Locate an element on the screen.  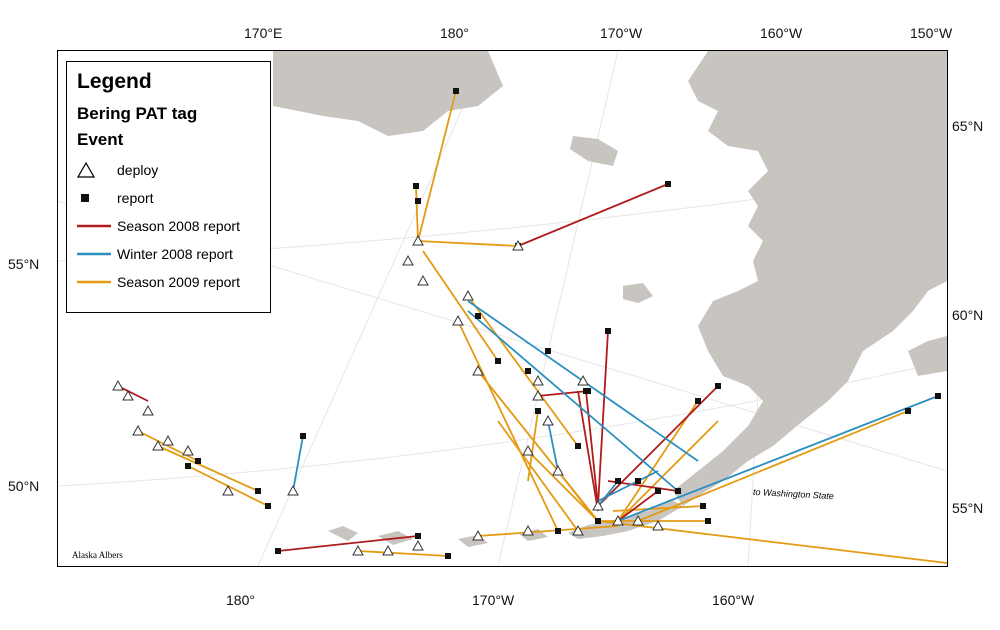
lat-label-left-55n: 55°N is located at coordinates (24, 264).